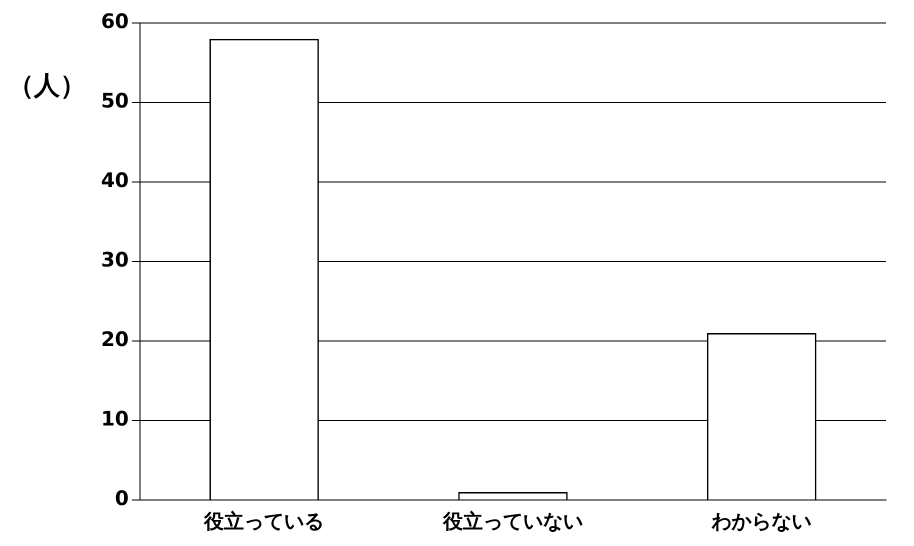  I want to click on y-axis-title: （人）, so click(47, 86).